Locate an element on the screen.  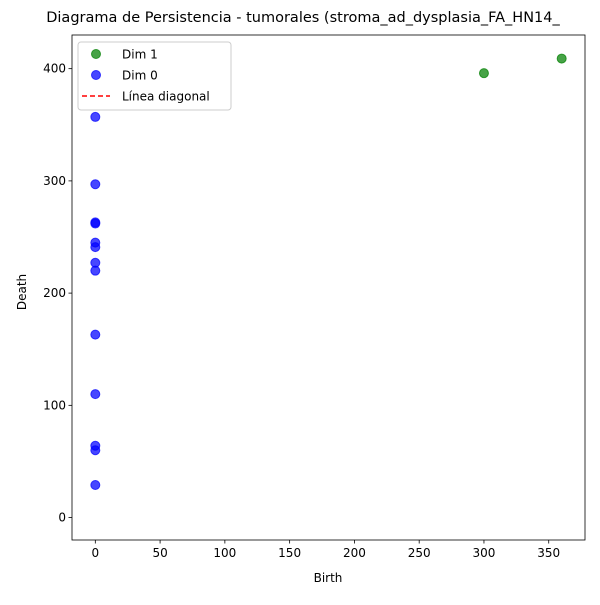
y-tick-label: 100 is located at coordinates (54, 405).